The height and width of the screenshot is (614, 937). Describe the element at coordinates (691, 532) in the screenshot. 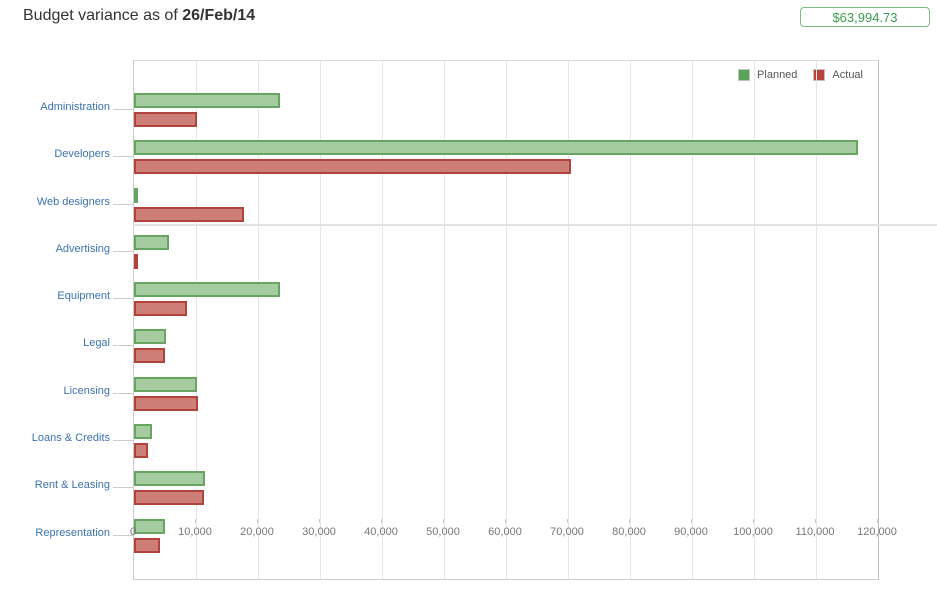

I see `x-axis-label: 90,000` at that location.